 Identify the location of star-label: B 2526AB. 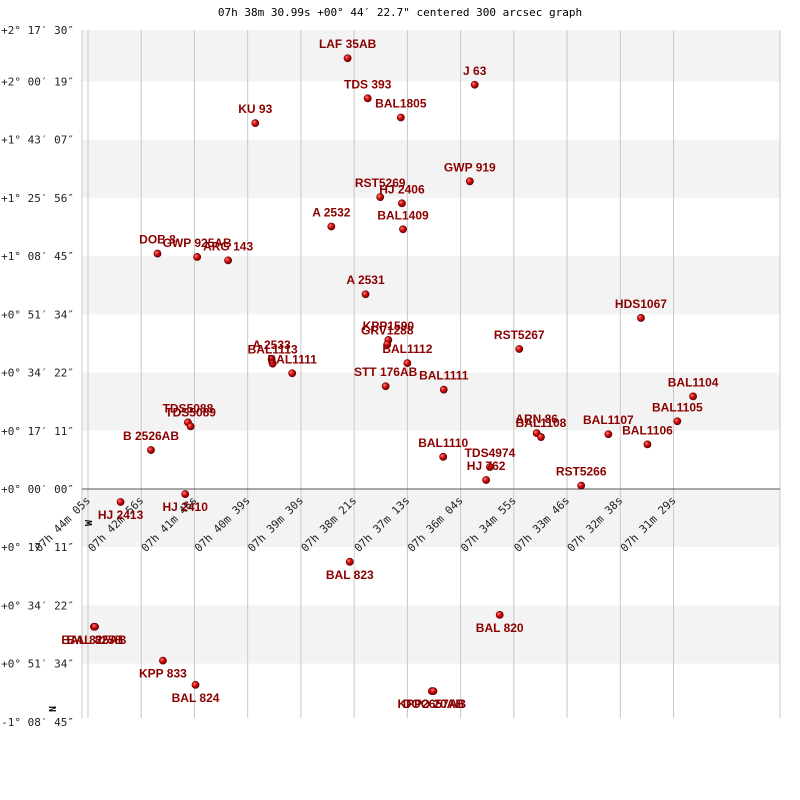
(151, 436).